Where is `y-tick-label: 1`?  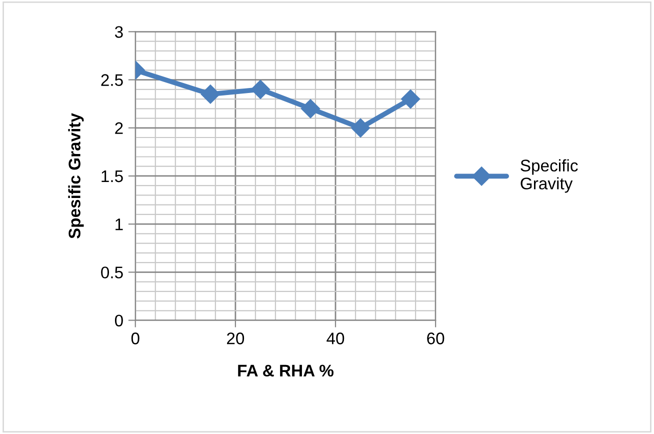 y-tick-label: 1 is located at coordinates (119, 224).